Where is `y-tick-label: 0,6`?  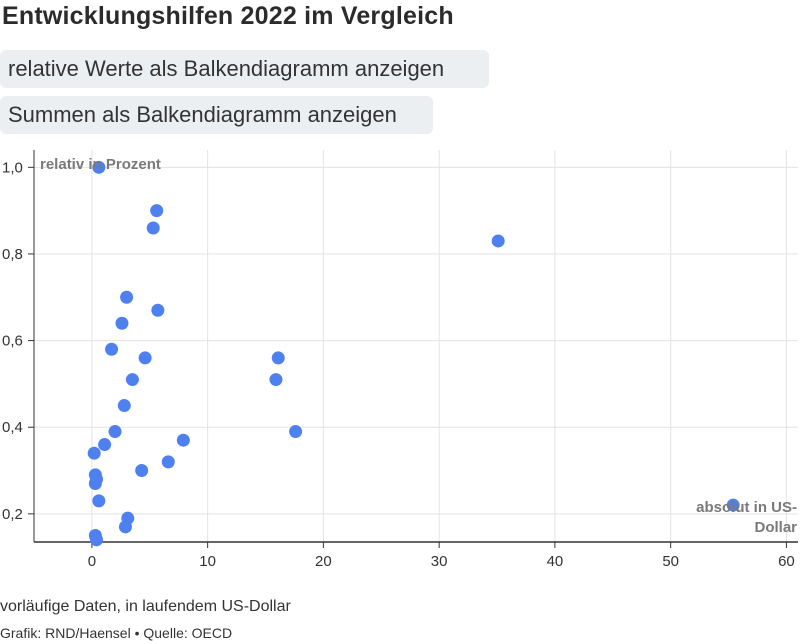 y-tick-label: 0,6 is located at coordinates (12, 341).